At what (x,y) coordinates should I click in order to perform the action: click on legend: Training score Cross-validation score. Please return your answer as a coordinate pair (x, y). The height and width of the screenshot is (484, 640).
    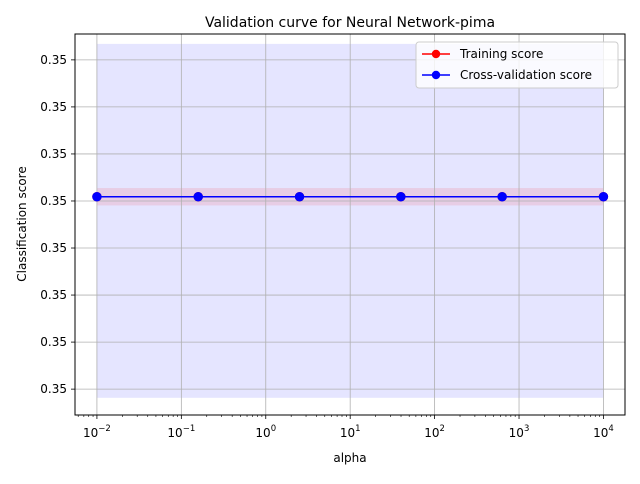
    Looking at the image, I should click on (517, 65).